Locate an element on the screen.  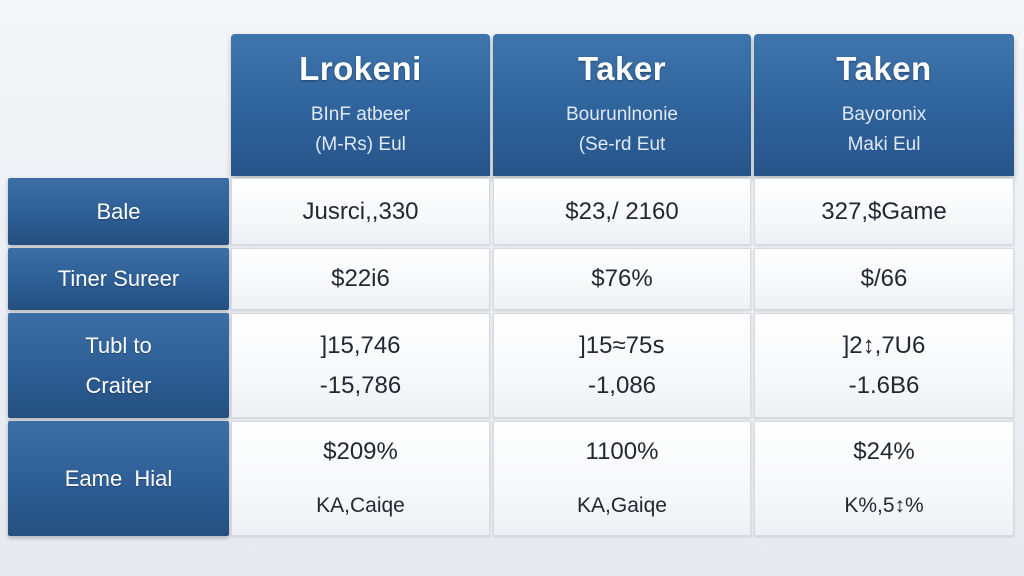
table-cell: $24% K%,5↕% is located at coordinates (884, 478).